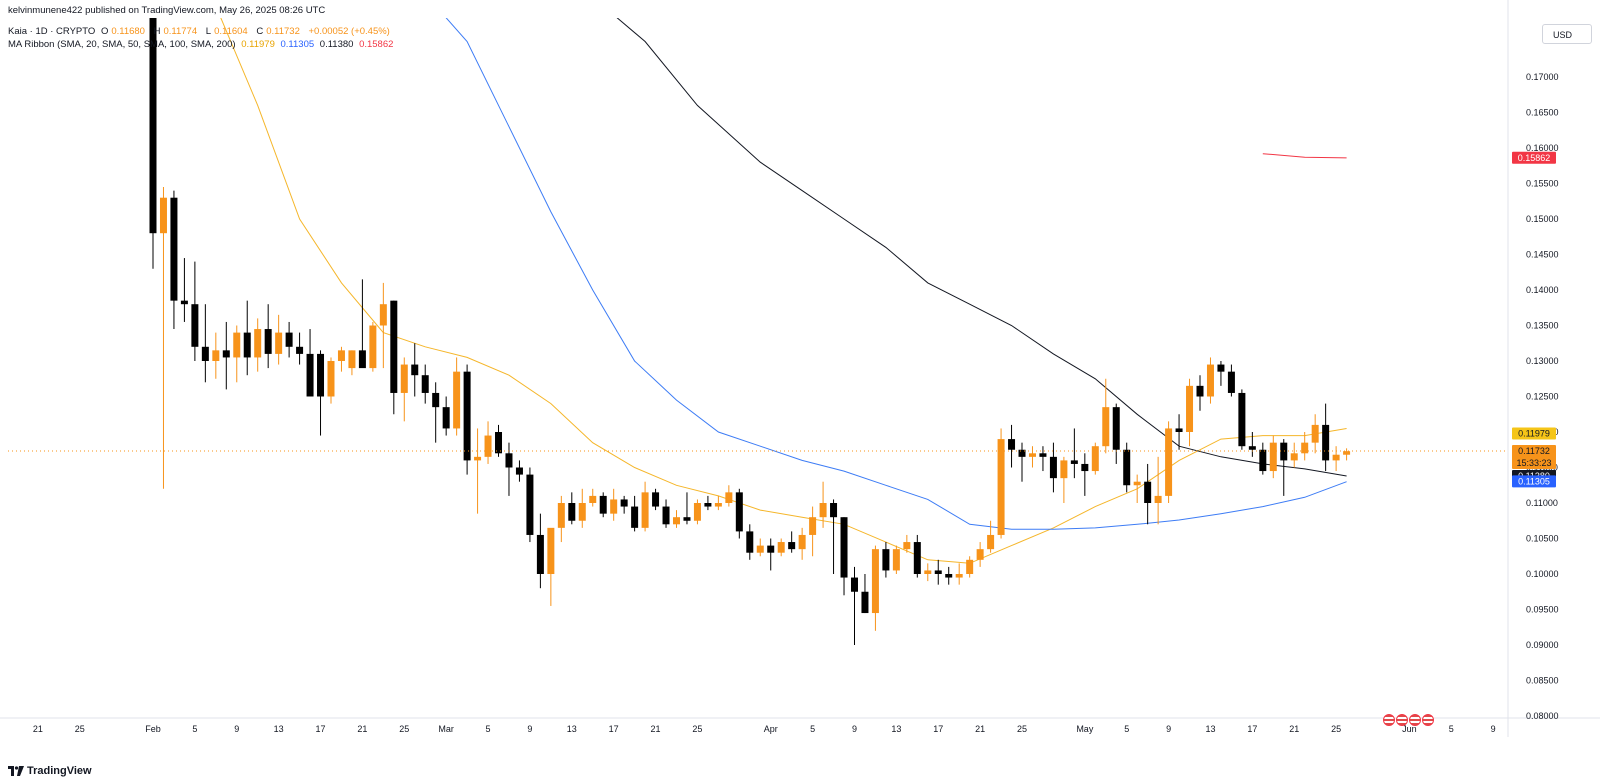  Describe the element at coordinates (1534, 481) in the screenshot. I see `ma50-price-badge-text: 0.11305` at that location.